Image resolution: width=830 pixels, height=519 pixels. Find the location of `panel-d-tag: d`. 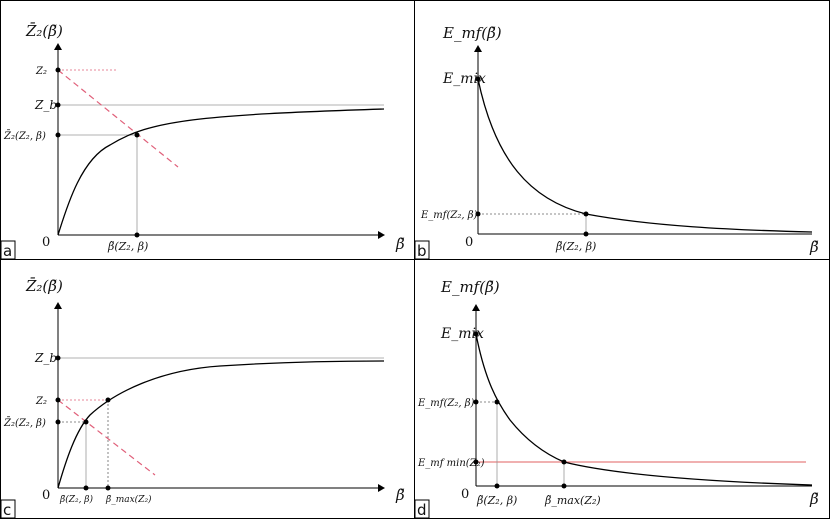

panel-d-tag: d is located at coordinates (422, 510).